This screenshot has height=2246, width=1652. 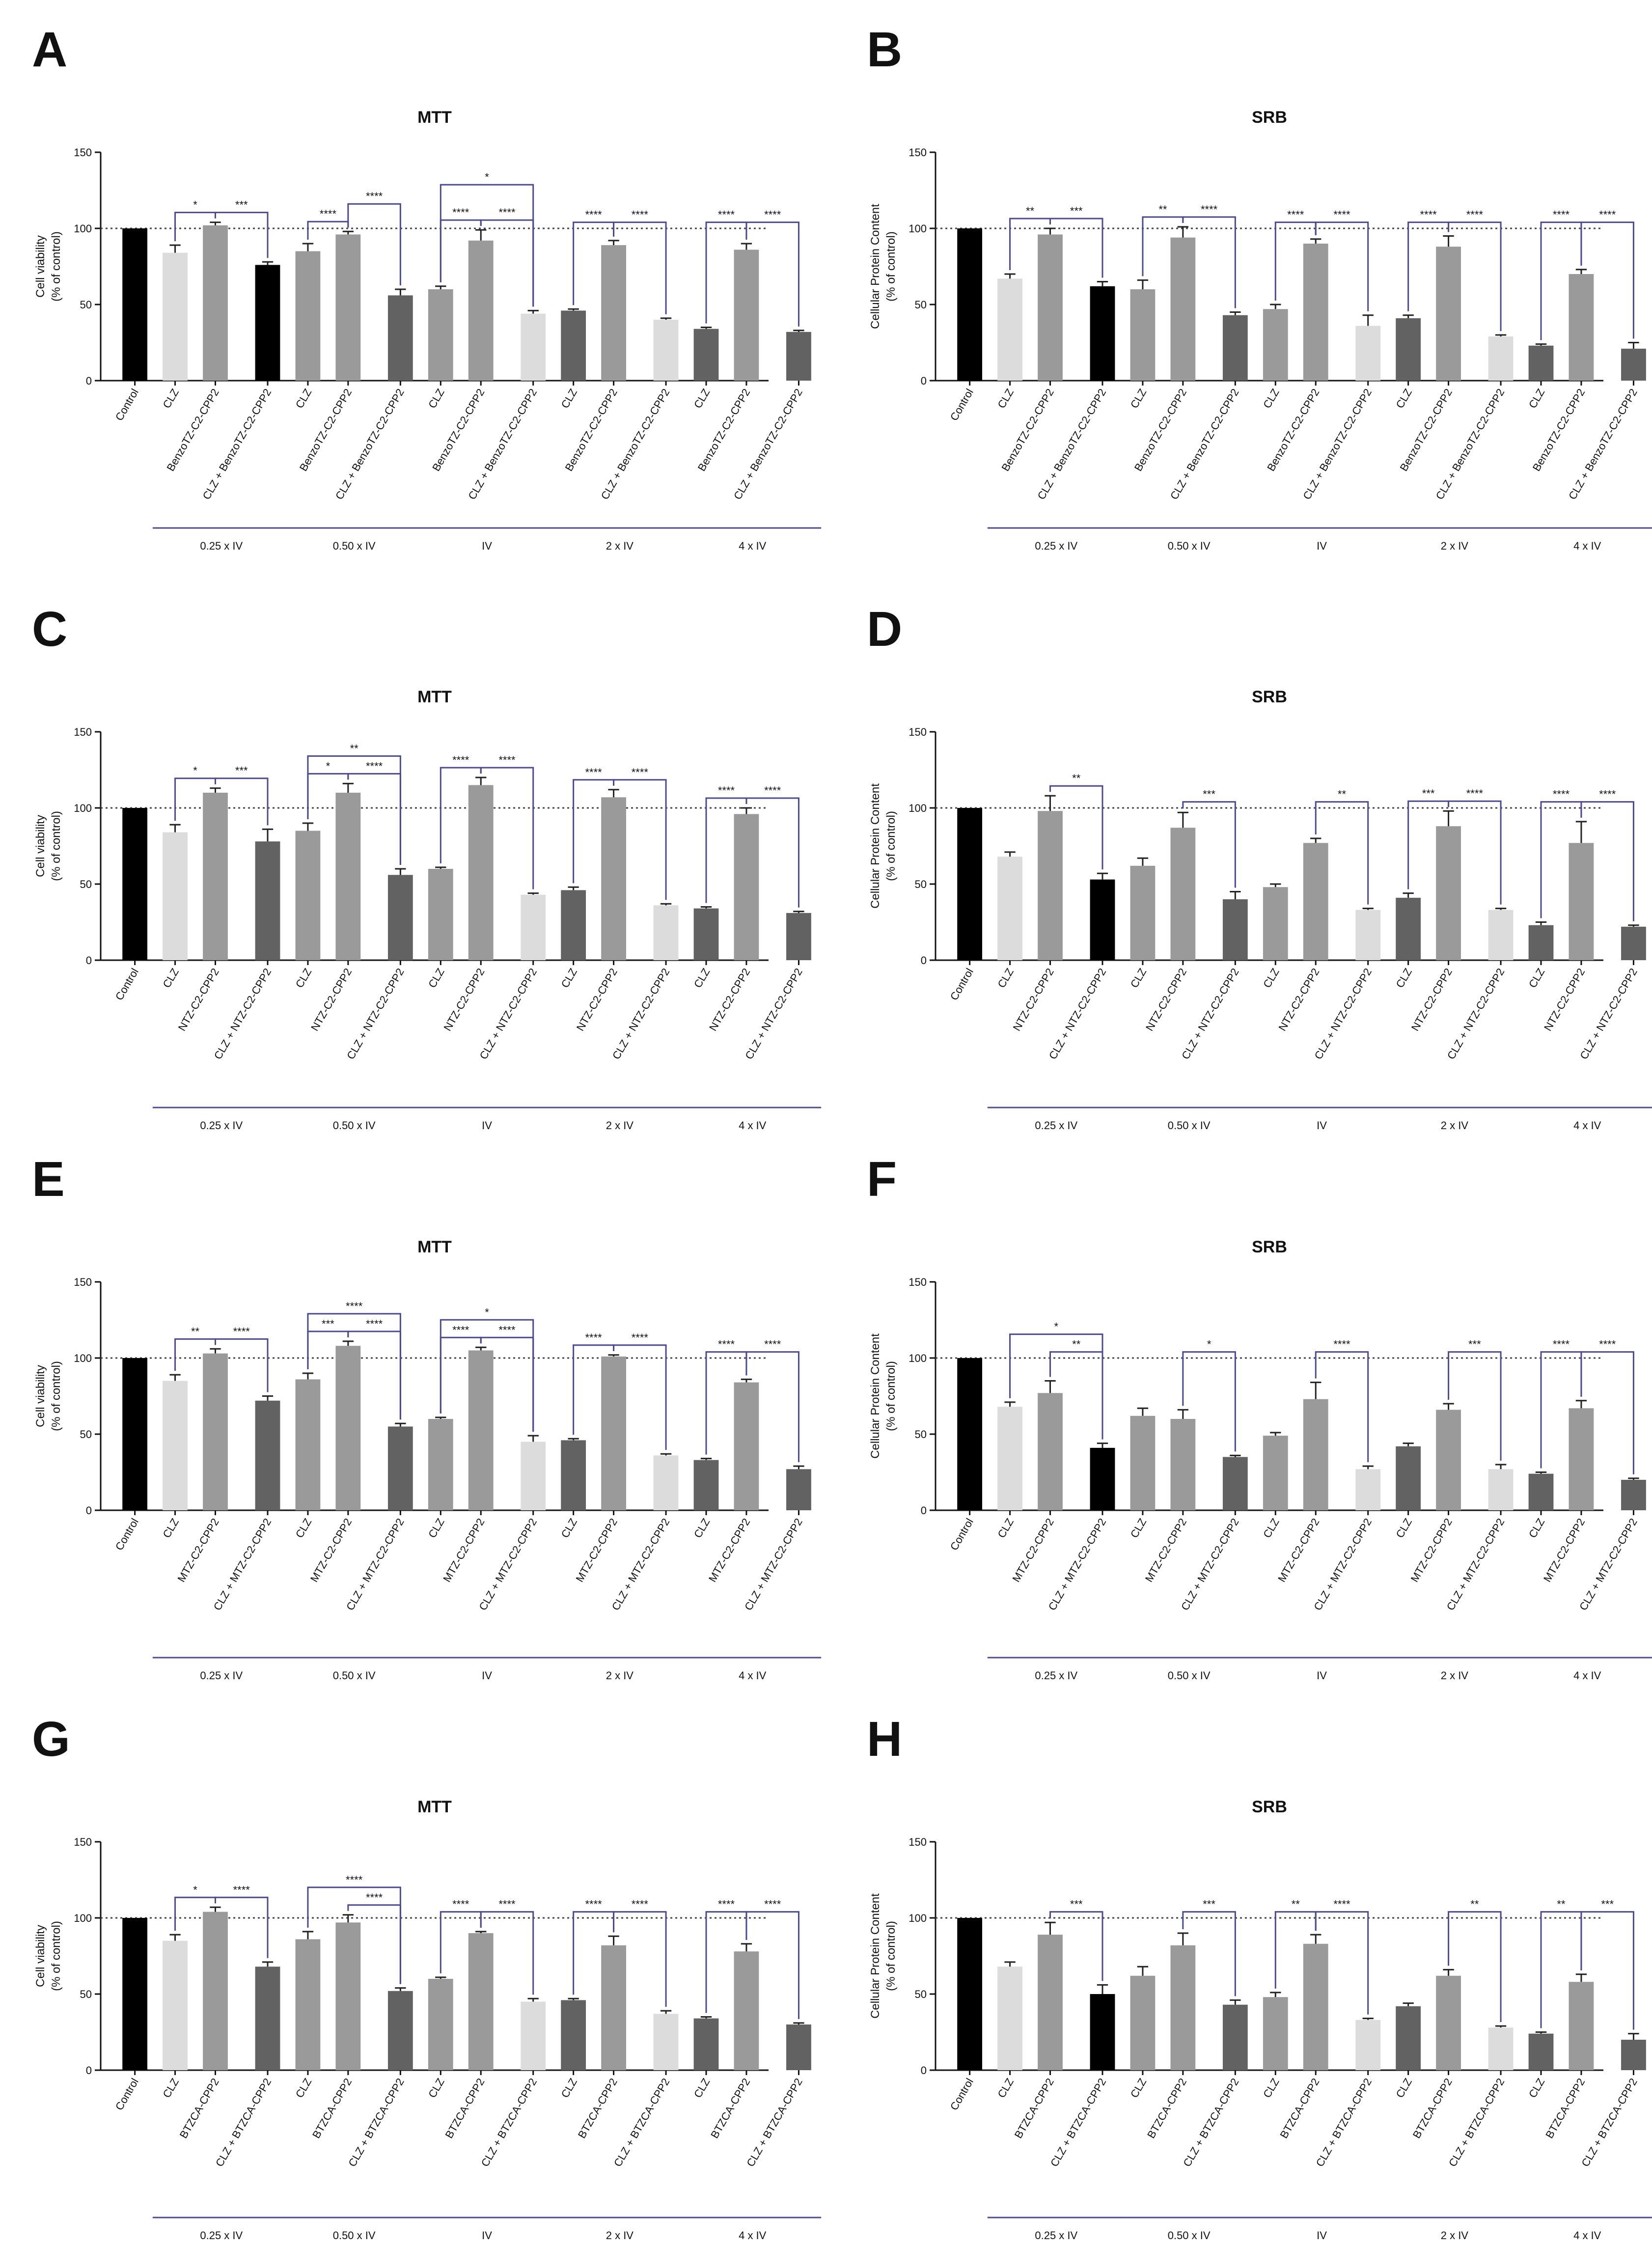 What do you see at coordinates (1474, 1344) in the screenshot?
I see `significance-label: ***` at bounding box center [1474, 1344].